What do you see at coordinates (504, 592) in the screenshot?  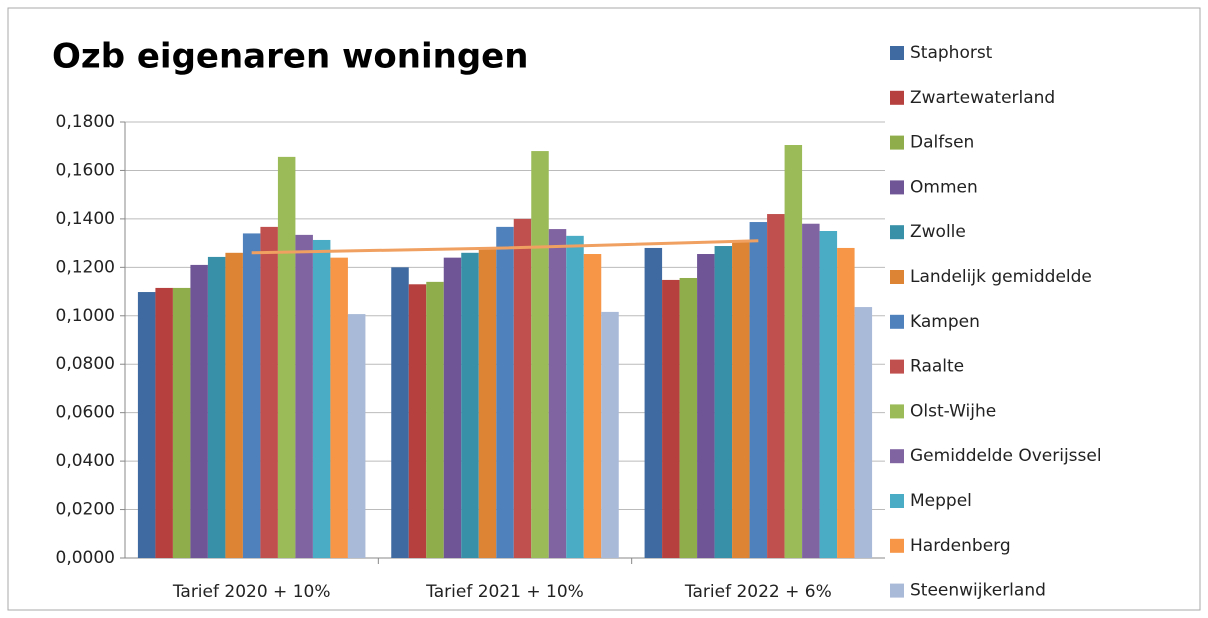 I see `x-tick-label: Tarief 2021 + 10%` at bounding box center [504, 592].